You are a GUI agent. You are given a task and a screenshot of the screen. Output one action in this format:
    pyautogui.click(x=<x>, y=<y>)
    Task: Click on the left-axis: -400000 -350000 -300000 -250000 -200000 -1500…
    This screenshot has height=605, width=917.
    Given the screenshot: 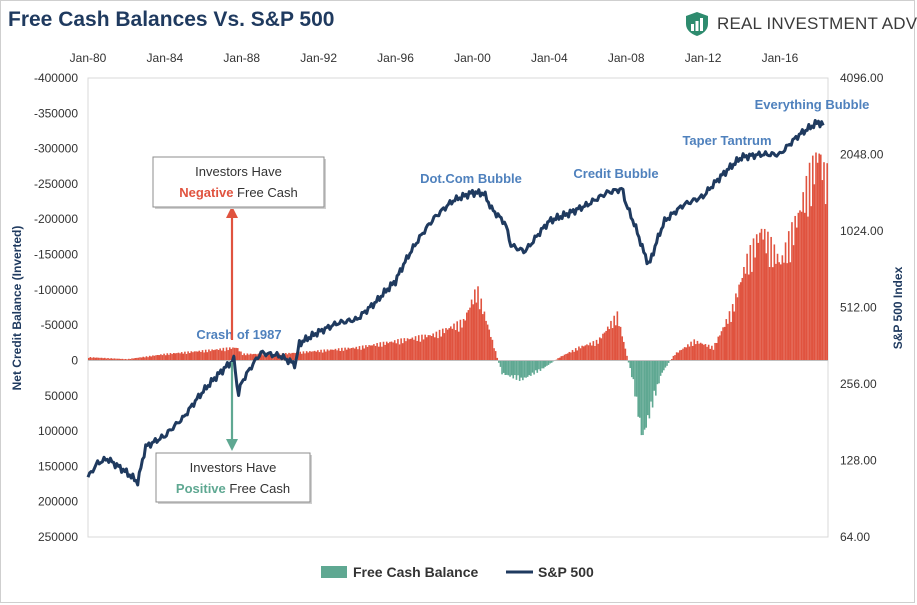 What is the action you would take?
    pyautogui.click(x=56, y=307)
    